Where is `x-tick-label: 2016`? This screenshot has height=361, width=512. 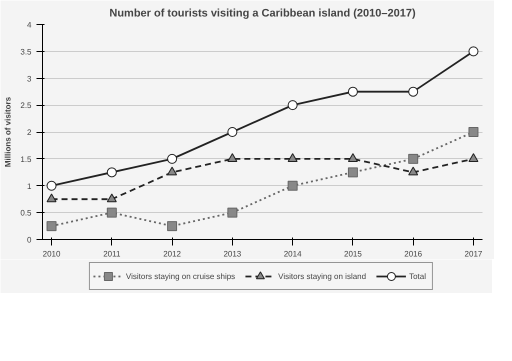
x-tick-label: 2016 is located at coordinates (413, 254).